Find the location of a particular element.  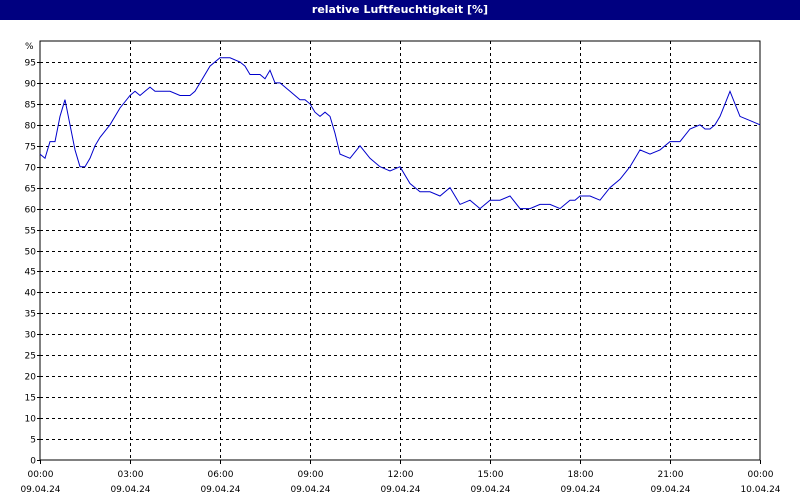

x-tick-time-label: 03:00 is located at coordinates (131, 475).